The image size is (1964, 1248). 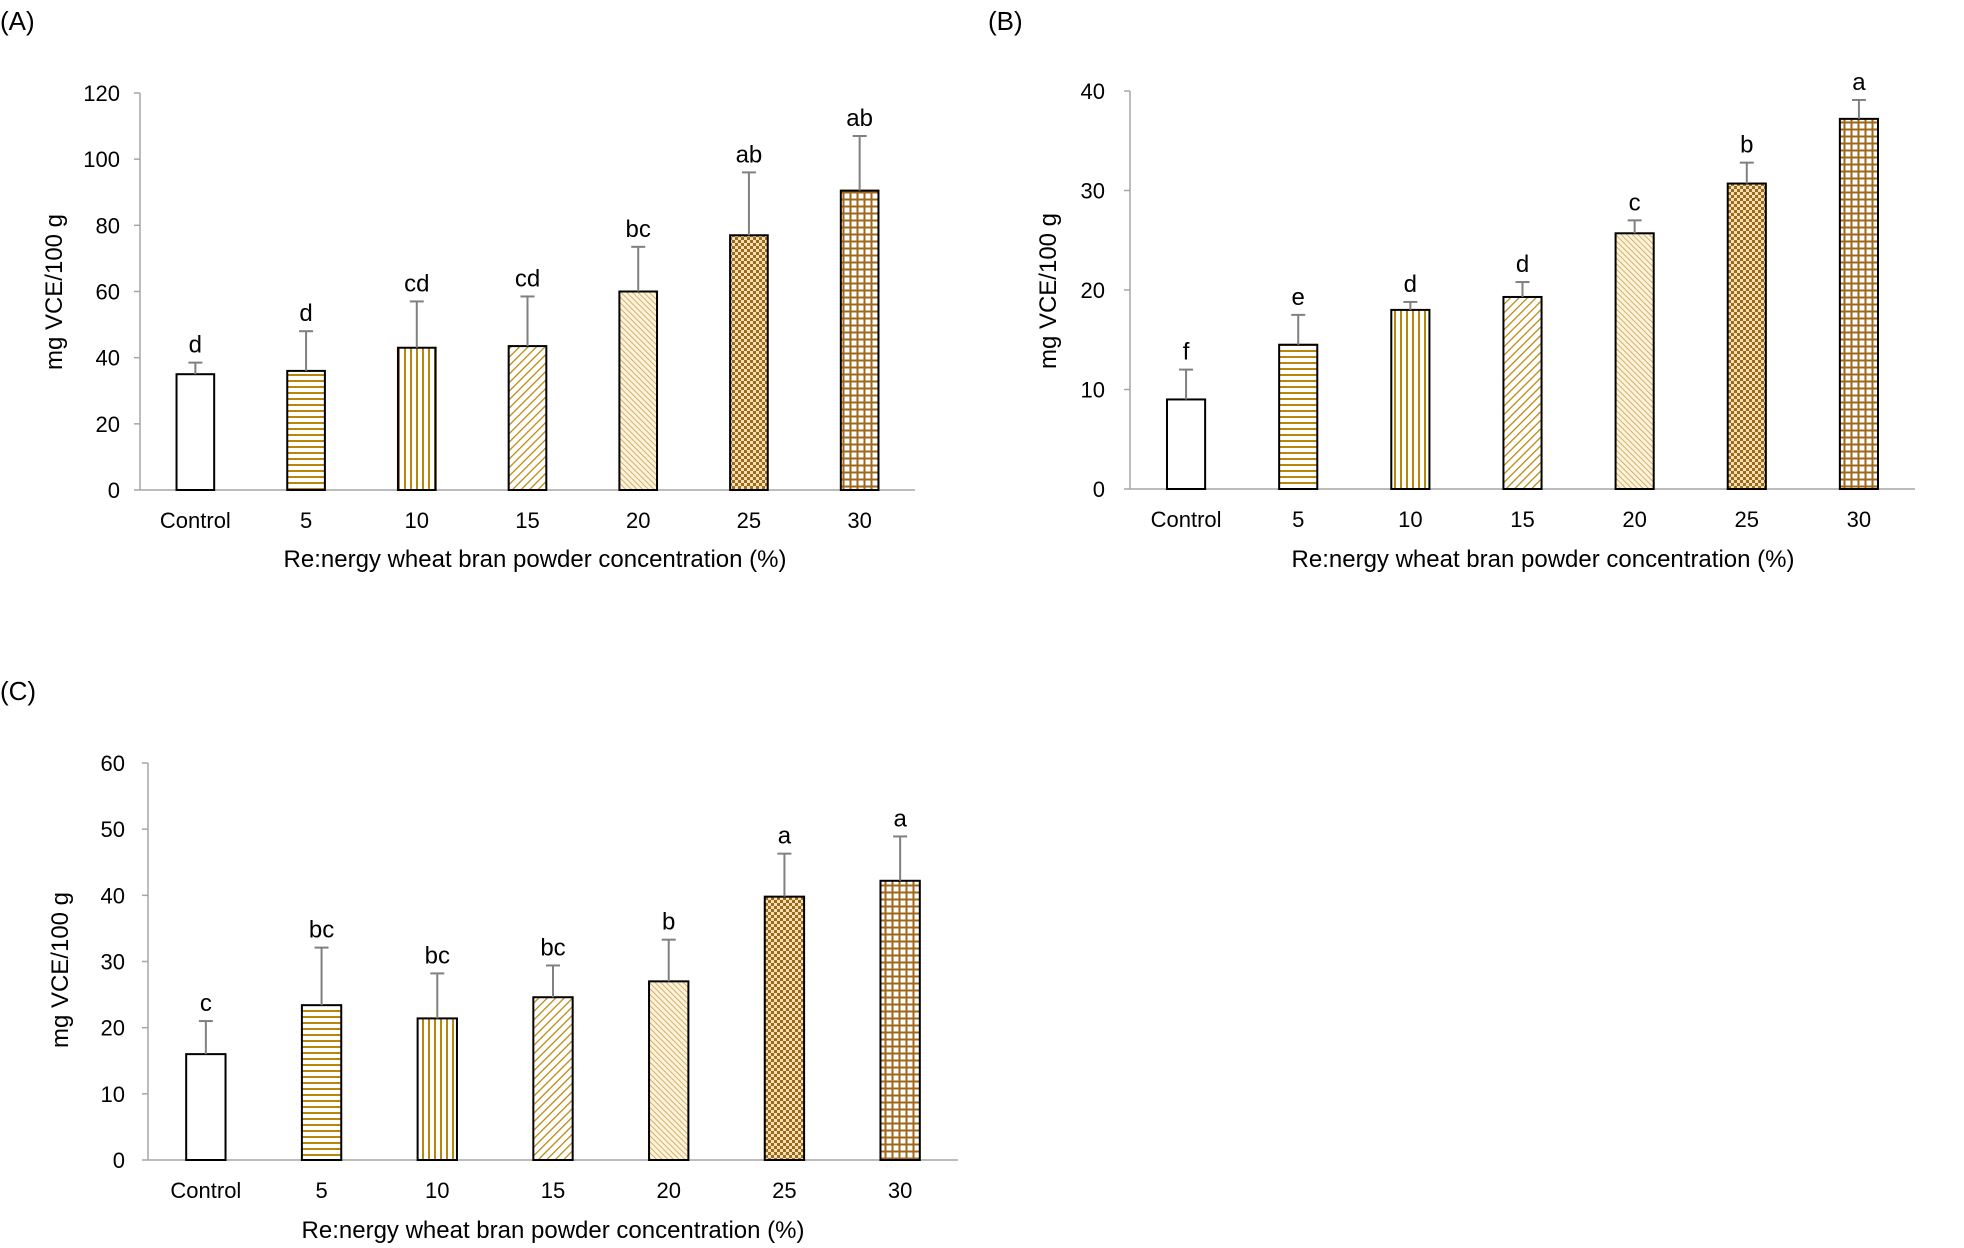 What do you see at coordinates (18, 691) in the screenshot?
I see `panel-label: (C)` at bounding box center [18, 691].